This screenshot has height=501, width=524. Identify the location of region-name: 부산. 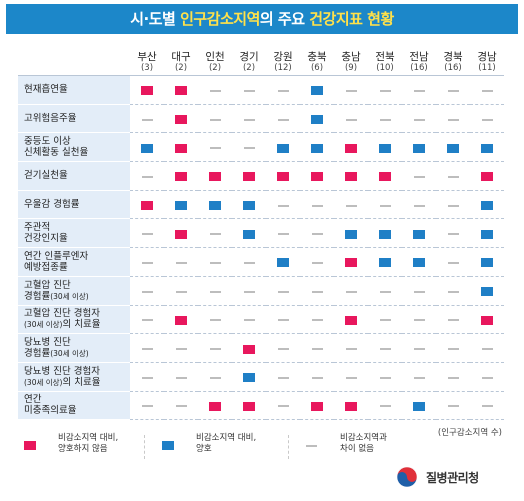
(147, 57).